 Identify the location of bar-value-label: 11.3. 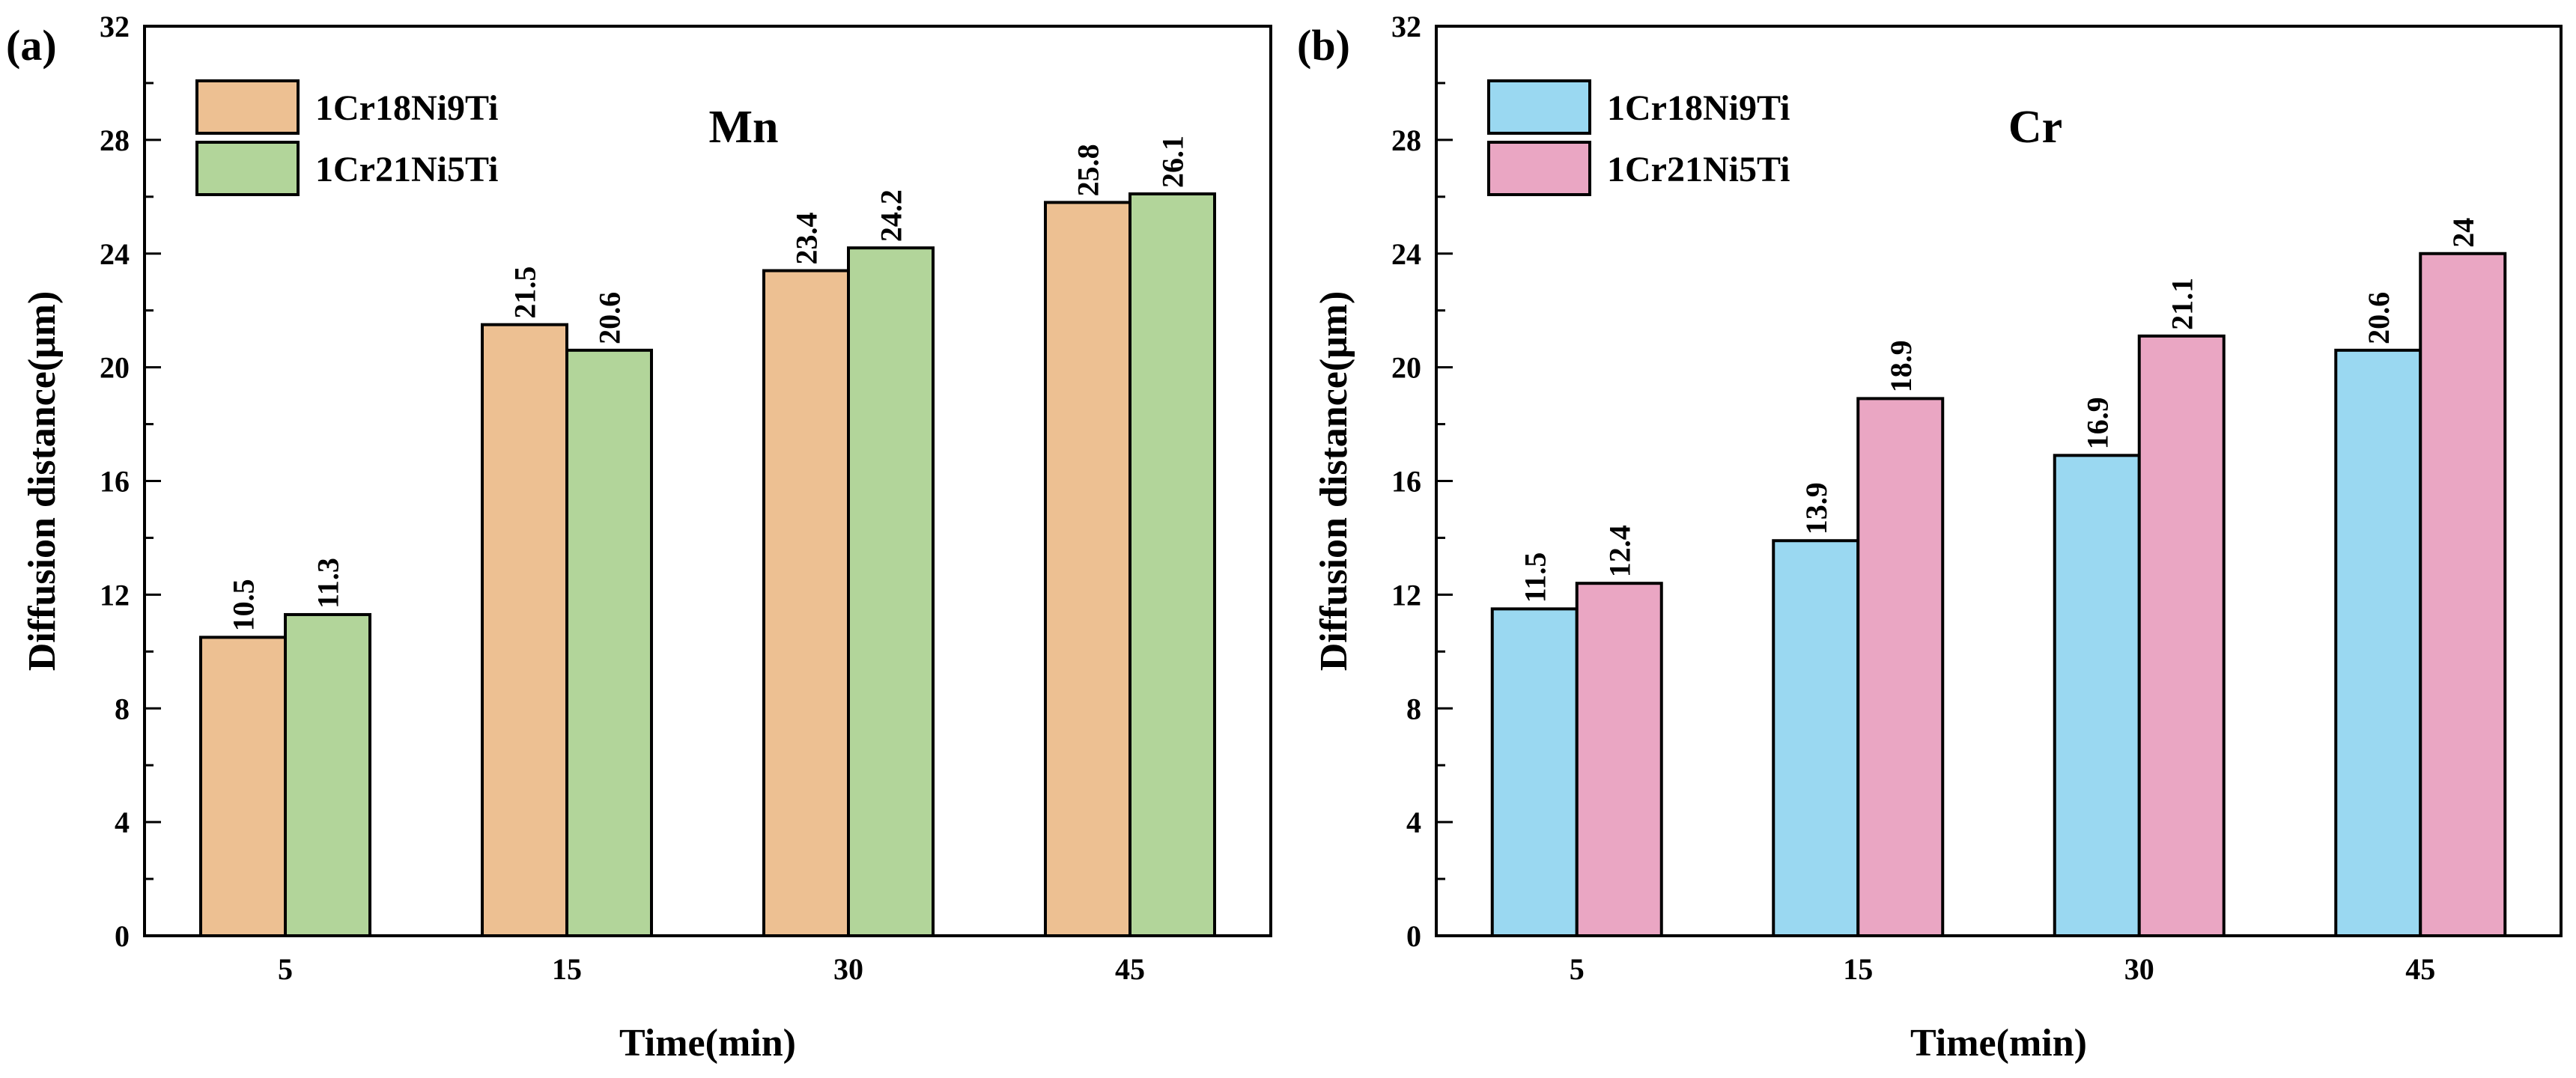
(328, 583).